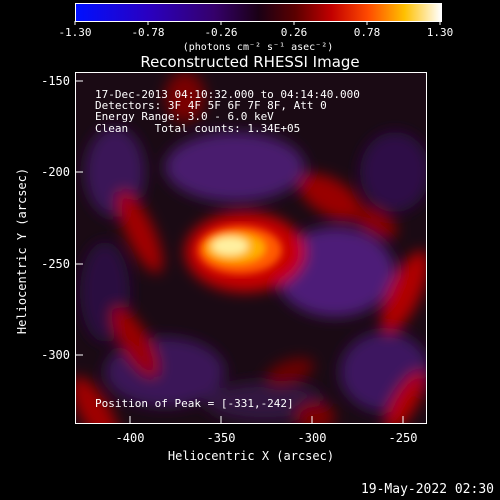  I want to click on y-tick-label: -200, so click(55, 172).